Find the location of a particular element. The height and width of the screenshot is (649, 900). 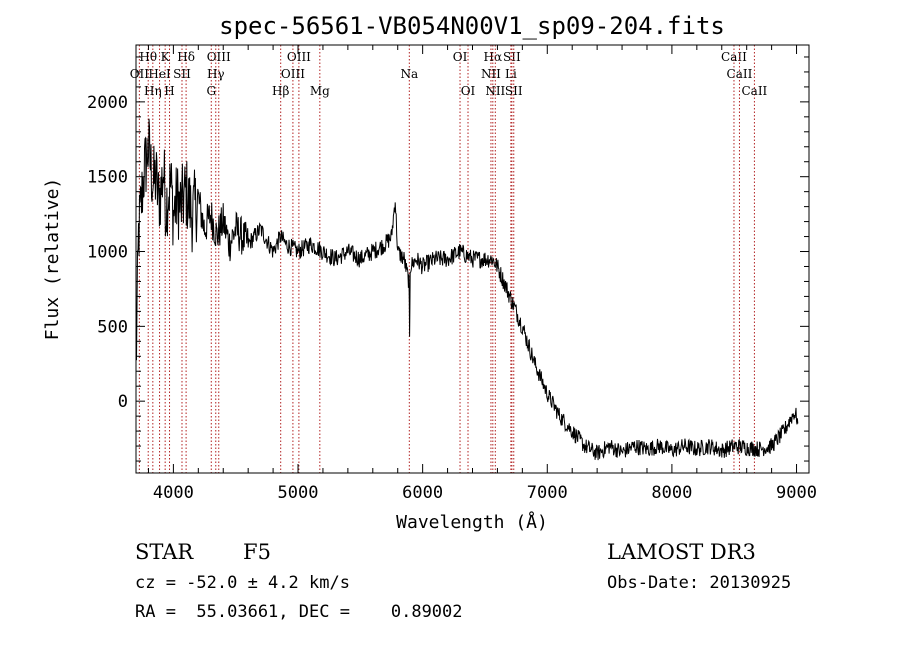

spectral-line-label: Hγ is located at coordinates (216, 74).